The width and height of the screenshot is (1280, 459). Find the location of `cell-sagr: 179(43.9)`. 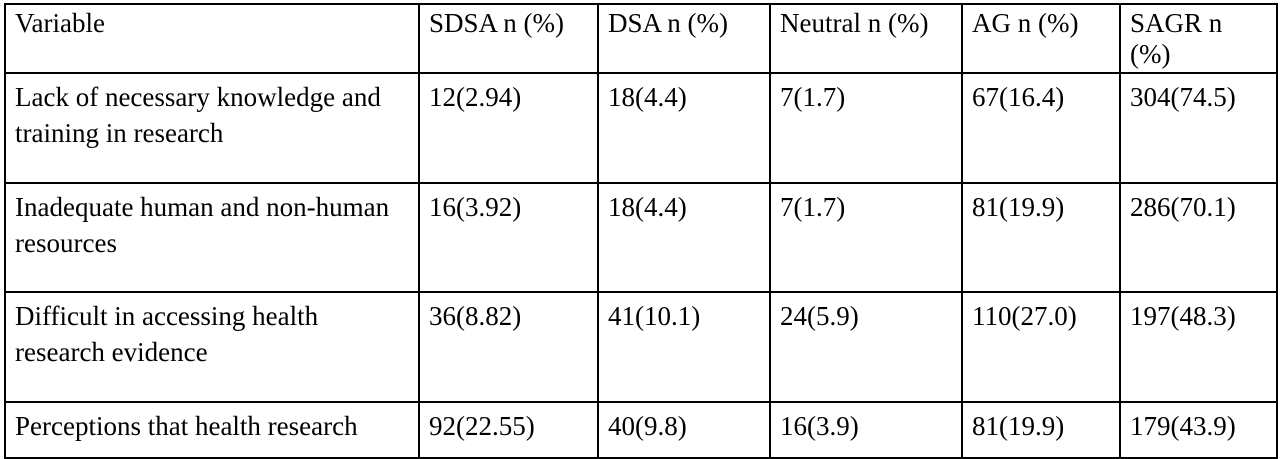

cell-sagr: 179(43.9) is located at coordinates (1198, 430).